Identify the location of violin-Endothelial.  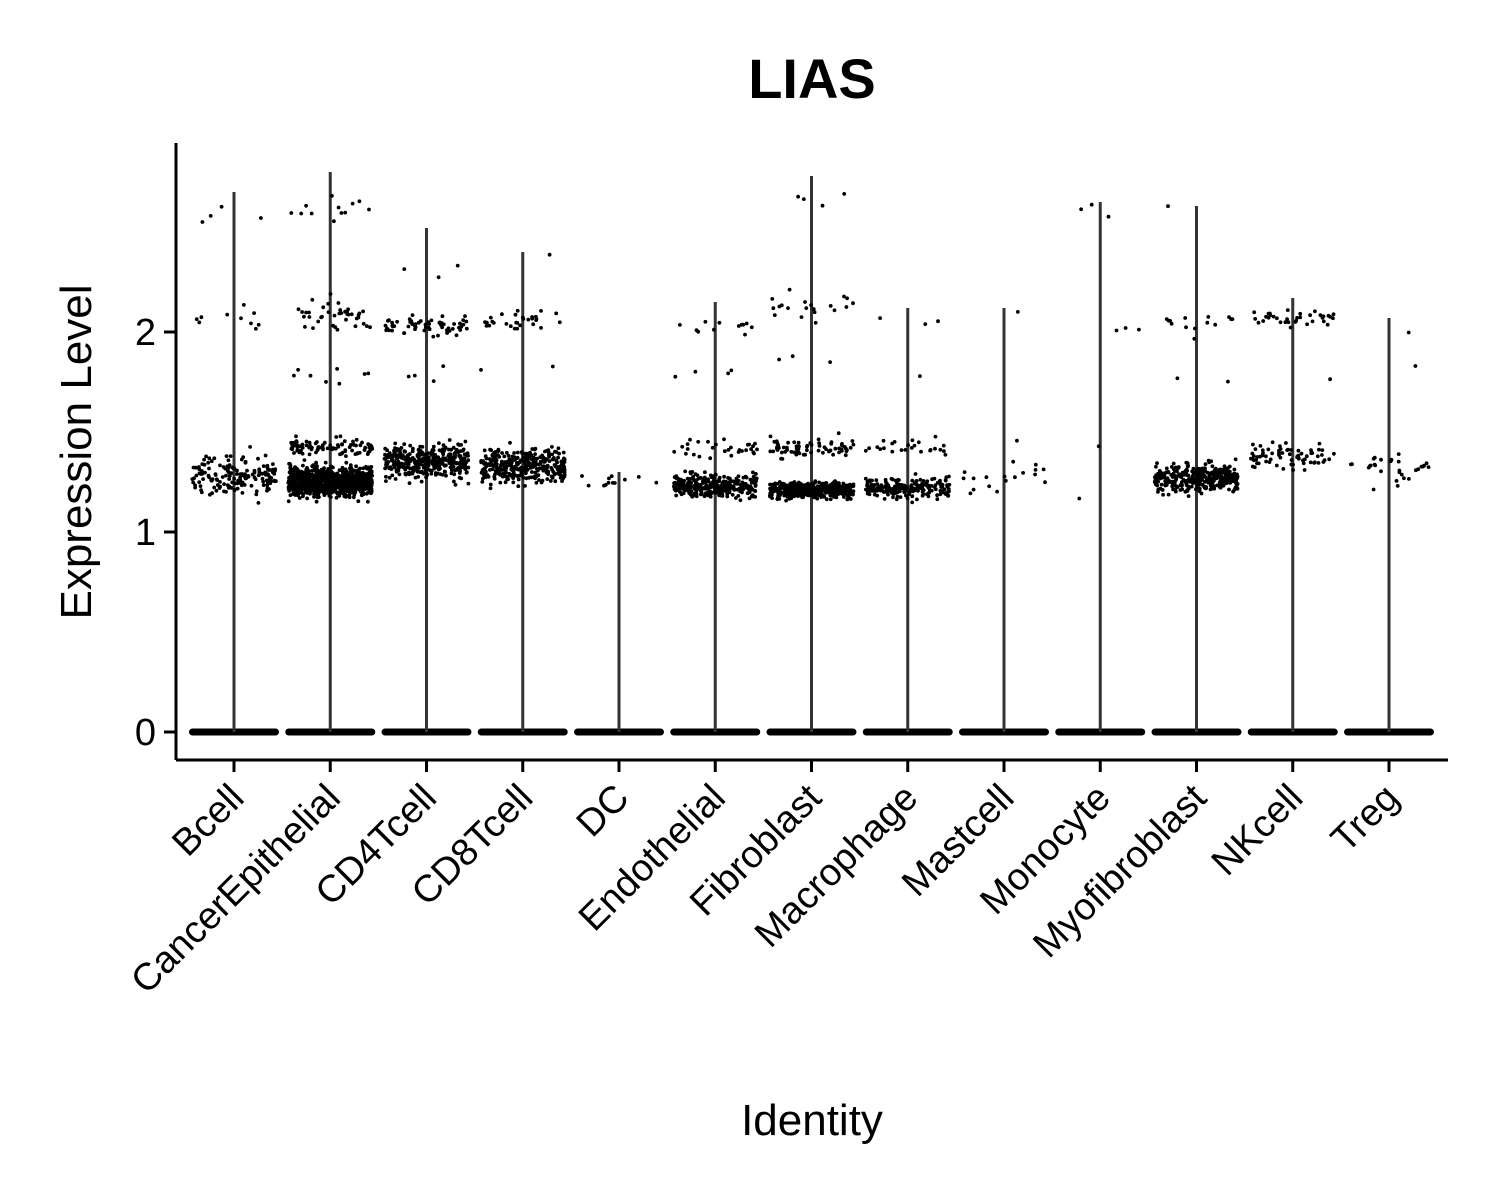
(715, 519).